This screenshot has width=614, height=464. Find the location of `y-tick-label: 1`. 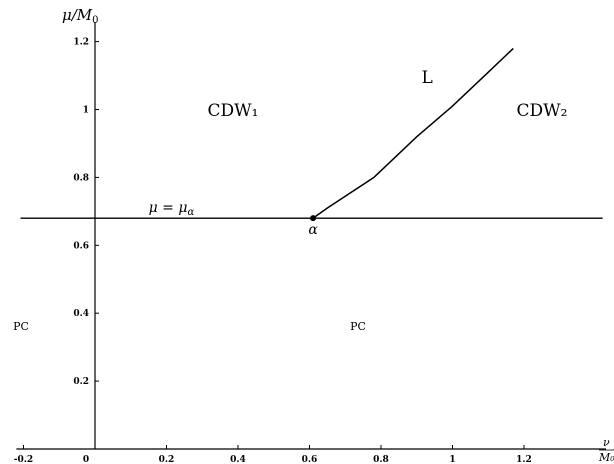

y-tick-label: 1 is located at coordinates (86, 111).